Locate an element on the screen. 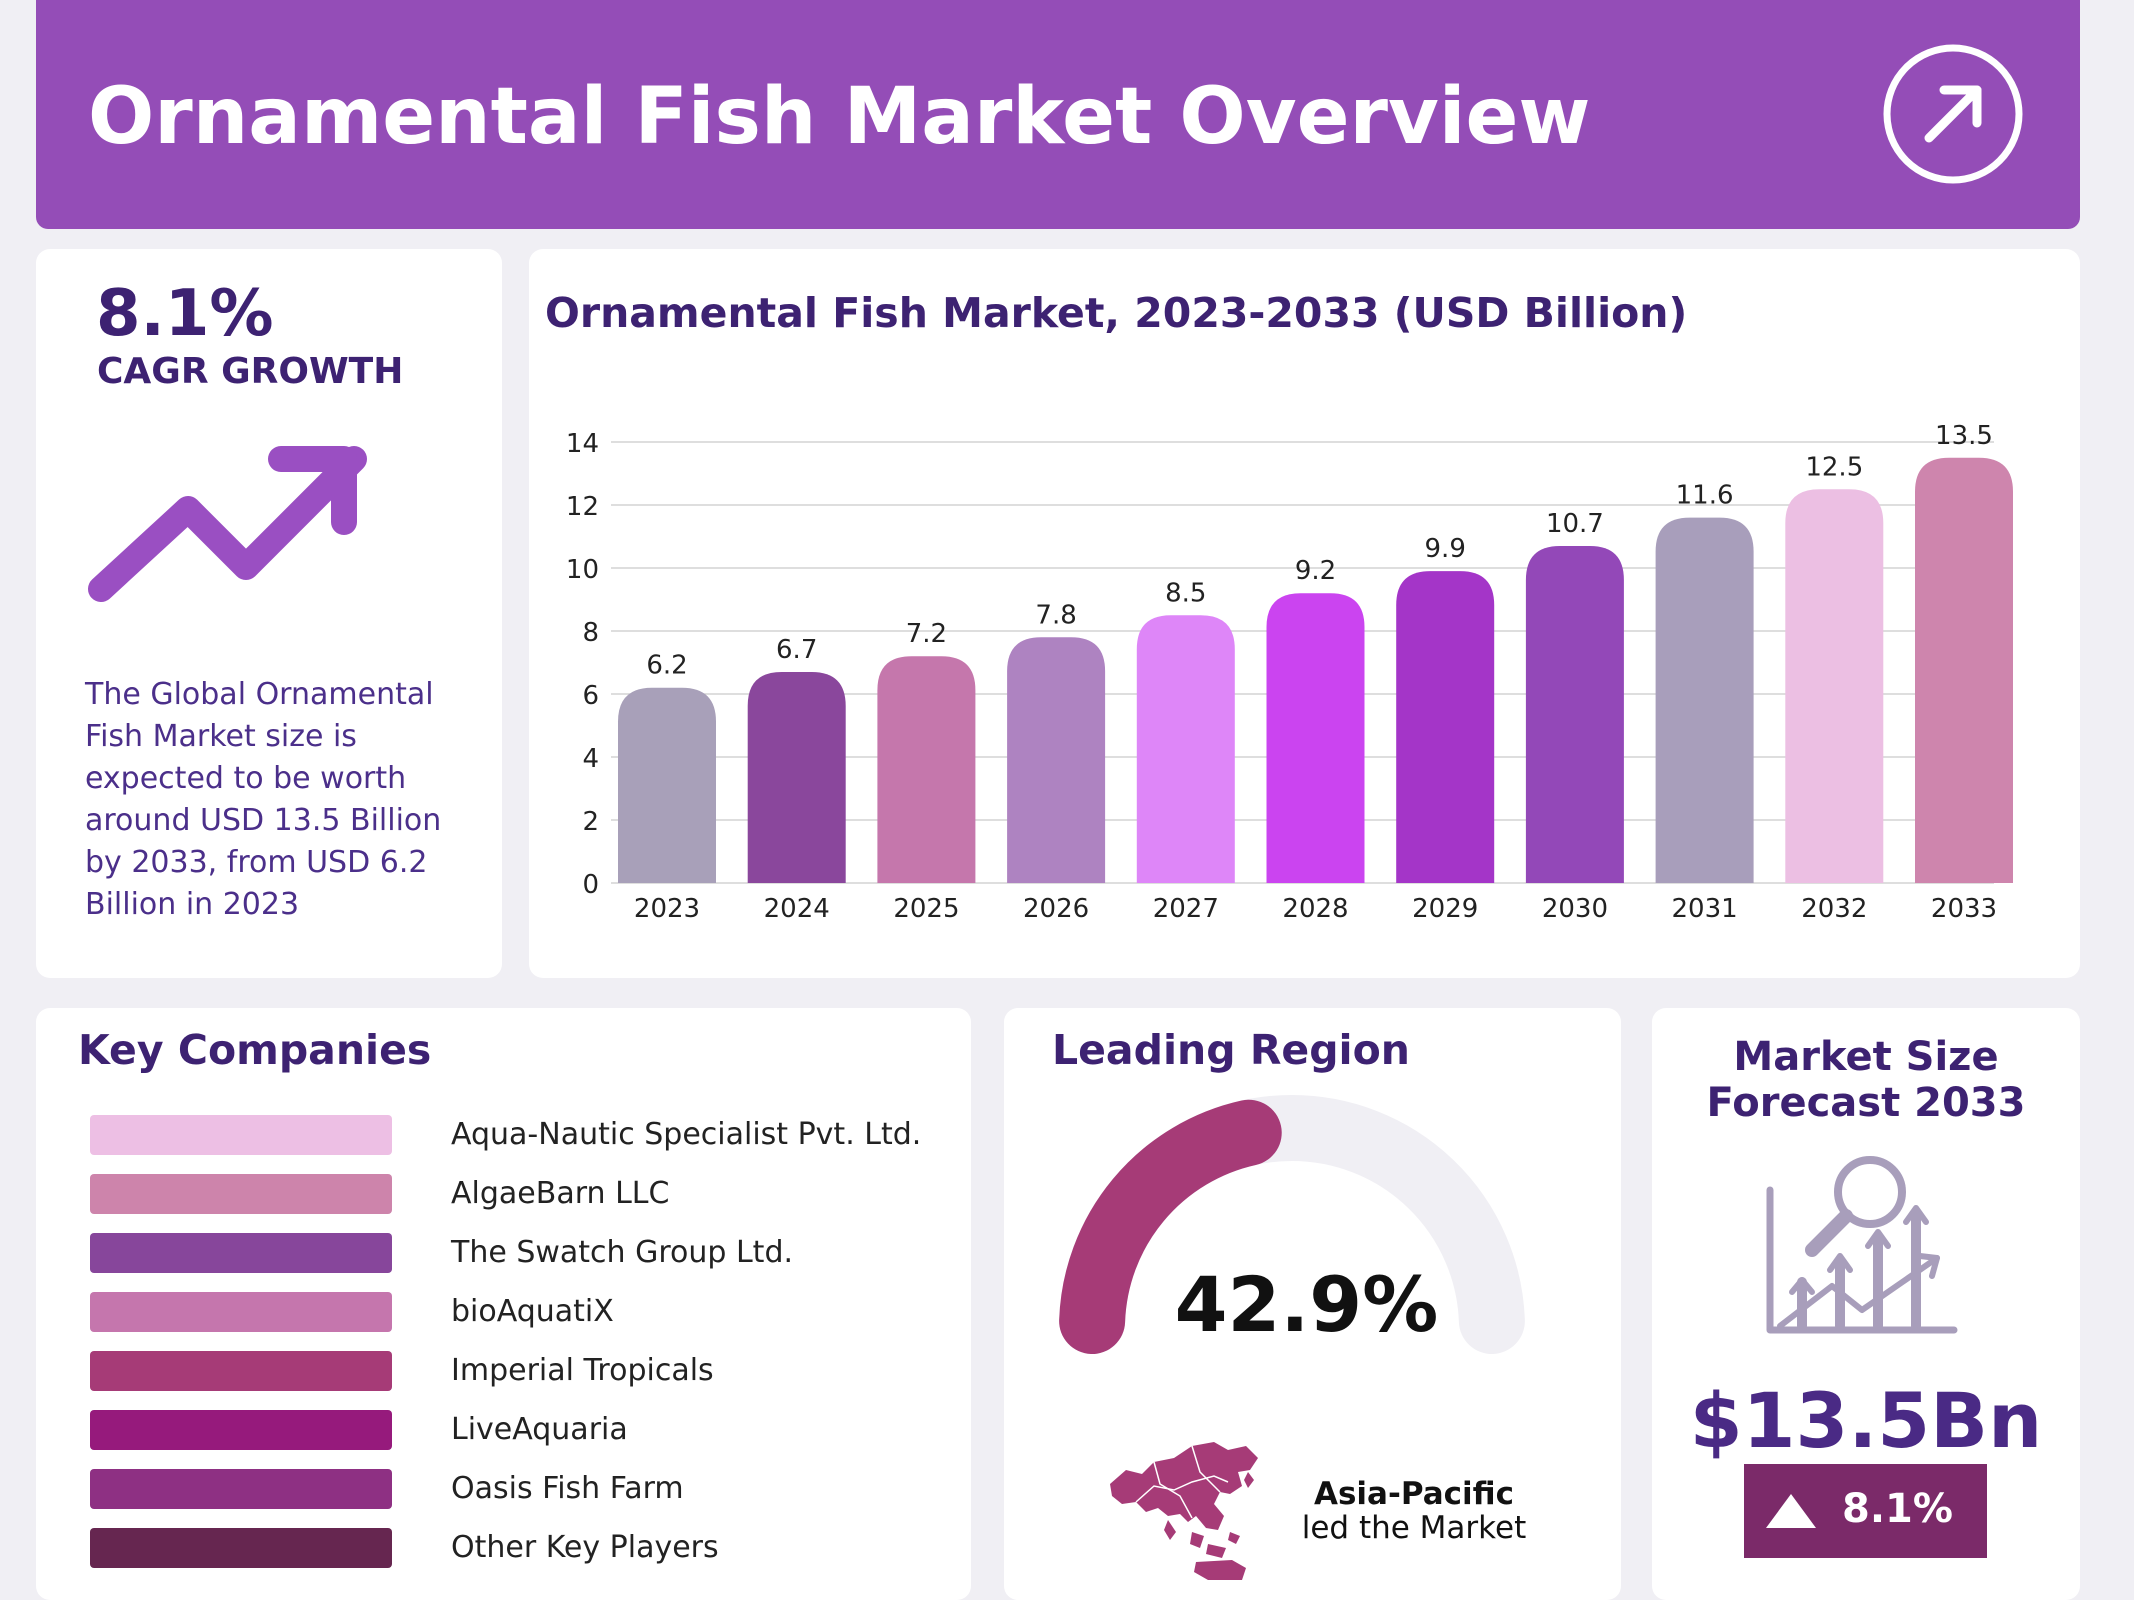 The width and height of the screenshot is (2134, 1600). company-name: Other Key Players is located at coordinates (585, 1547).